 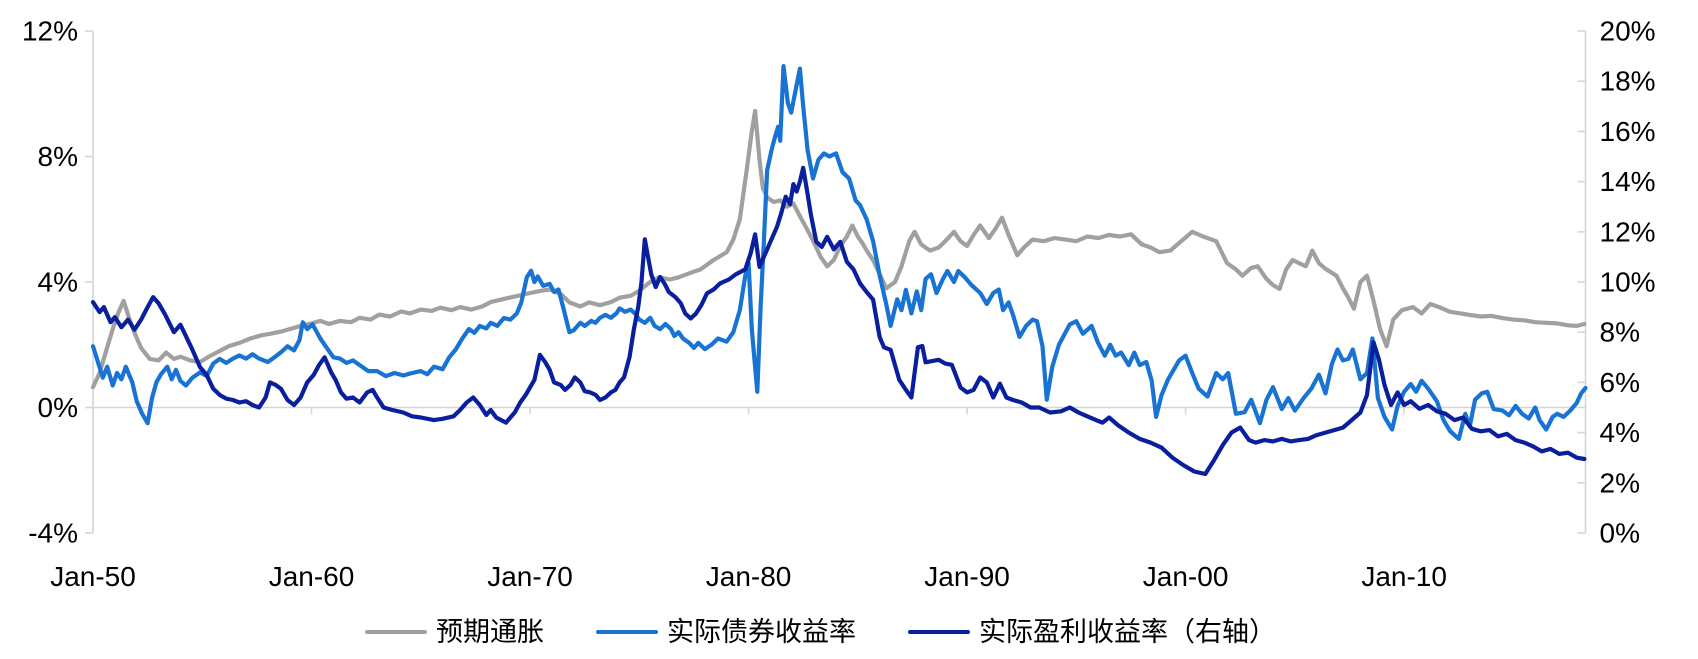 I want to click on legend-item-real-bond-yield: 实际债券收益率, so click(x=726, y=632).